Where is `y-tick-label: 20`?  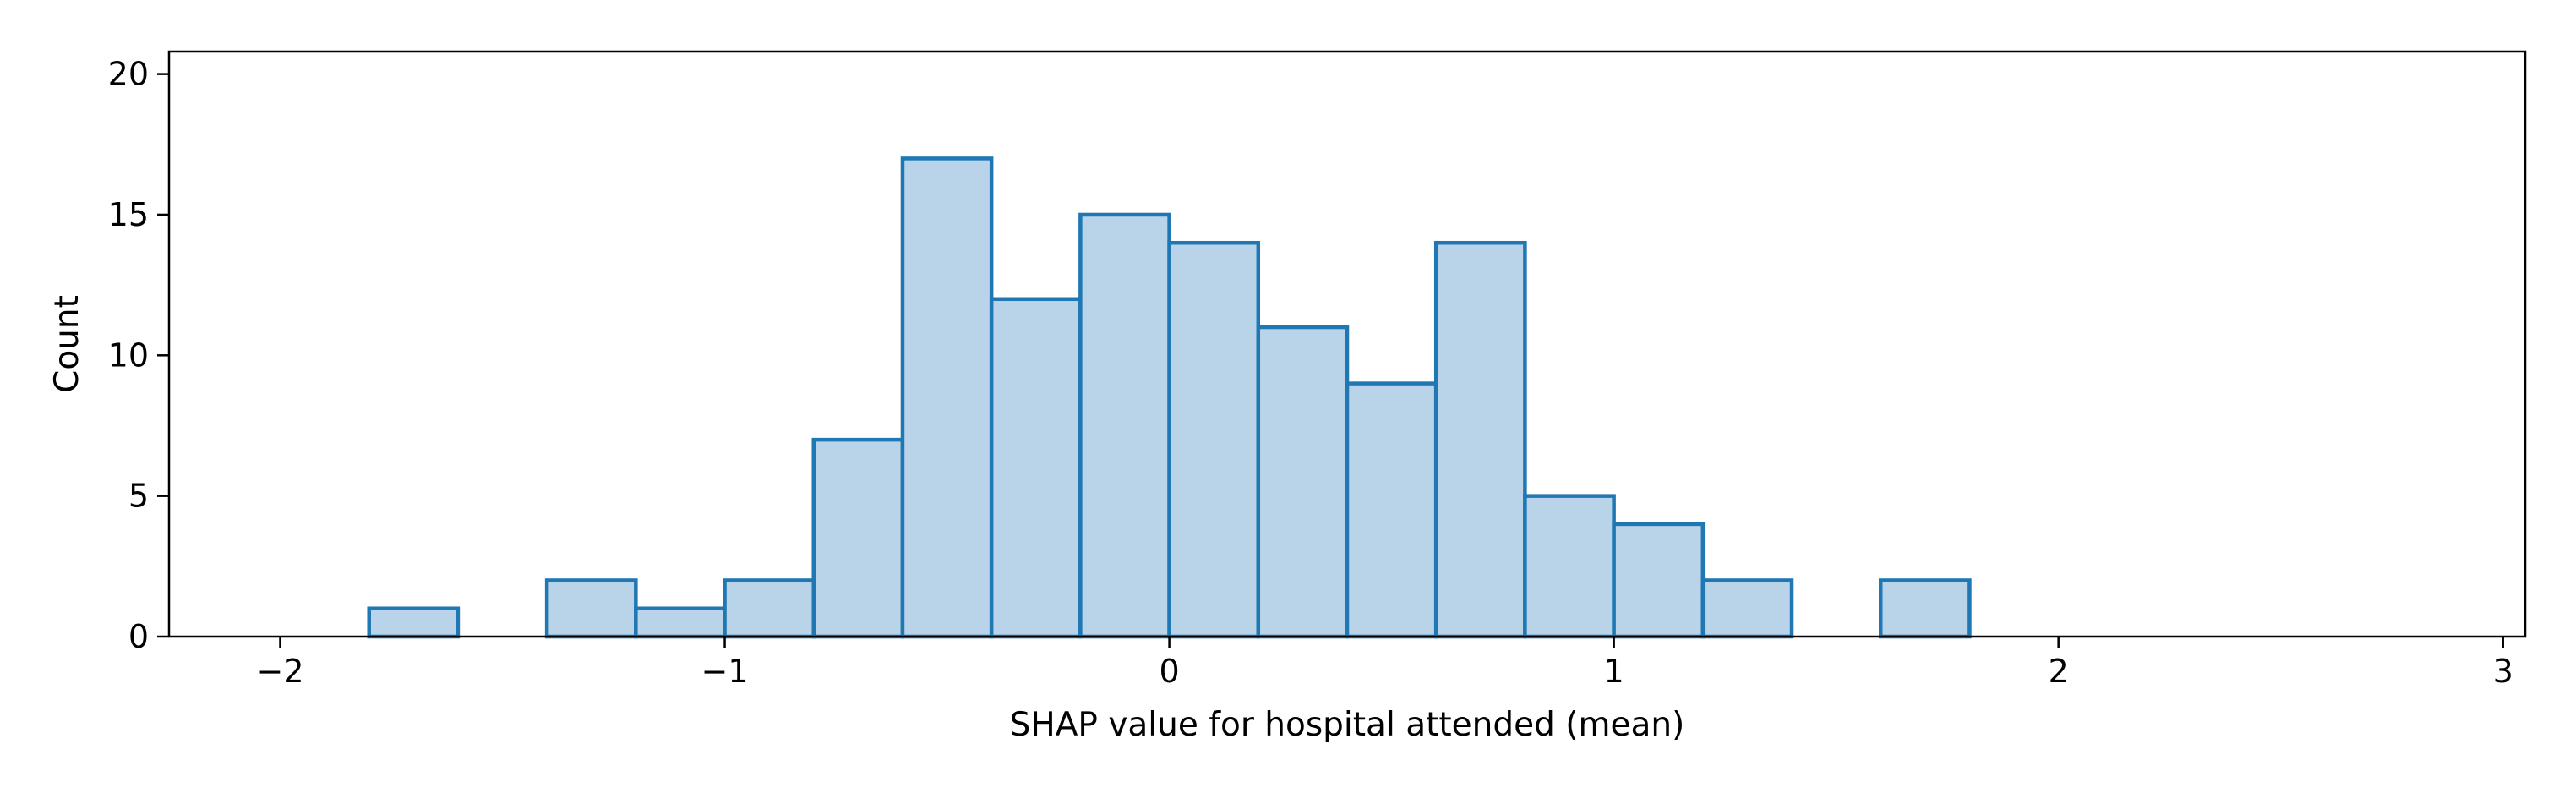
y-tick-label: 20 is located at coordinates (128, 75).